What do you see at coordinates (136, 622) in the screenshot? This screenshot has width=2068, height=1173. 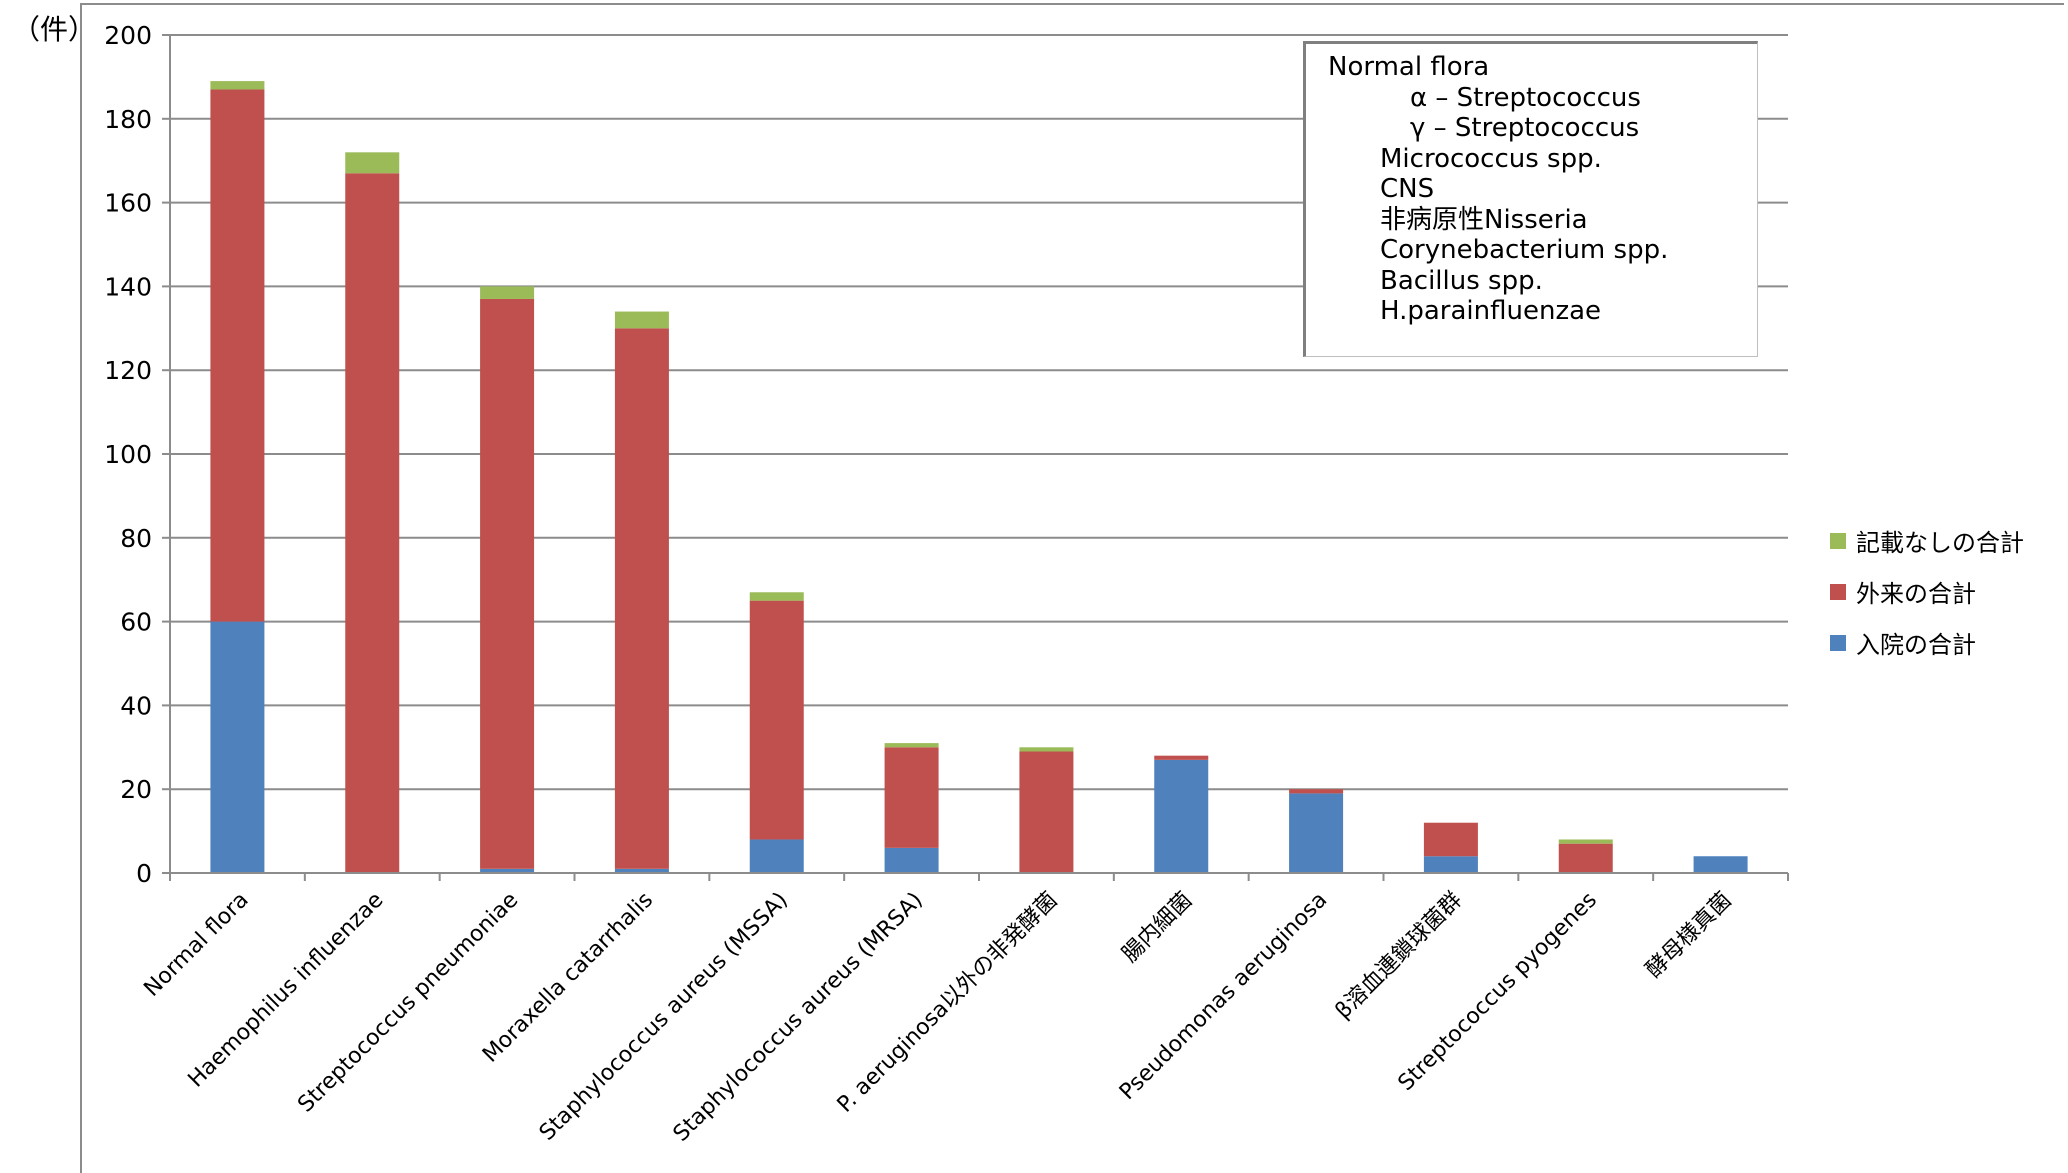 I see `y-tick-label: 60` at bounding box center [136, 622].